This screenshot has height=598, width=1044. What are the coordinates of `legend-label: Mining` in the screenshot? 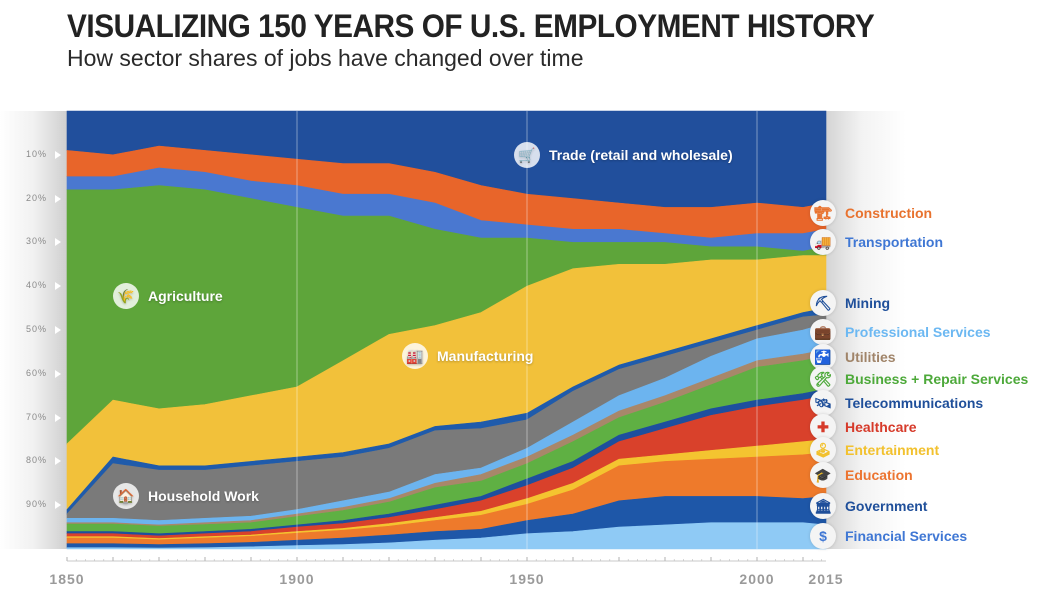 It's located at (868, 303).